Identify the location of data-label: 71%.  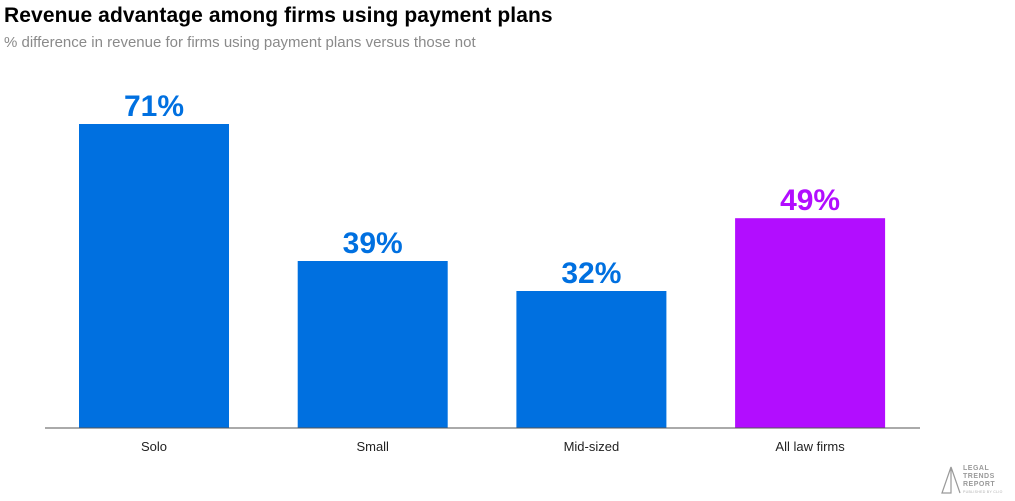
(154, 106).